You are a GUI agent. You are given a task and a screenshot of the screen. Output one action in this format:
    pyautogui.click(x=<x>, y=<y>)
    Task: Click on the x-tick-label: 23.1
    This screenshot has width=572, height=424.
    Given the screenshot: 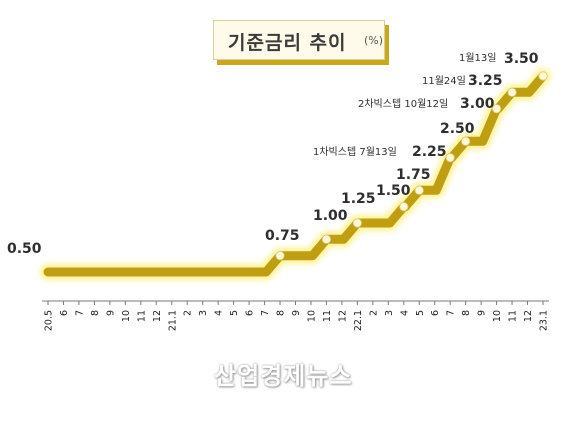 What is the action you would take?
    pyautogui.click(x=544, y=320)
    